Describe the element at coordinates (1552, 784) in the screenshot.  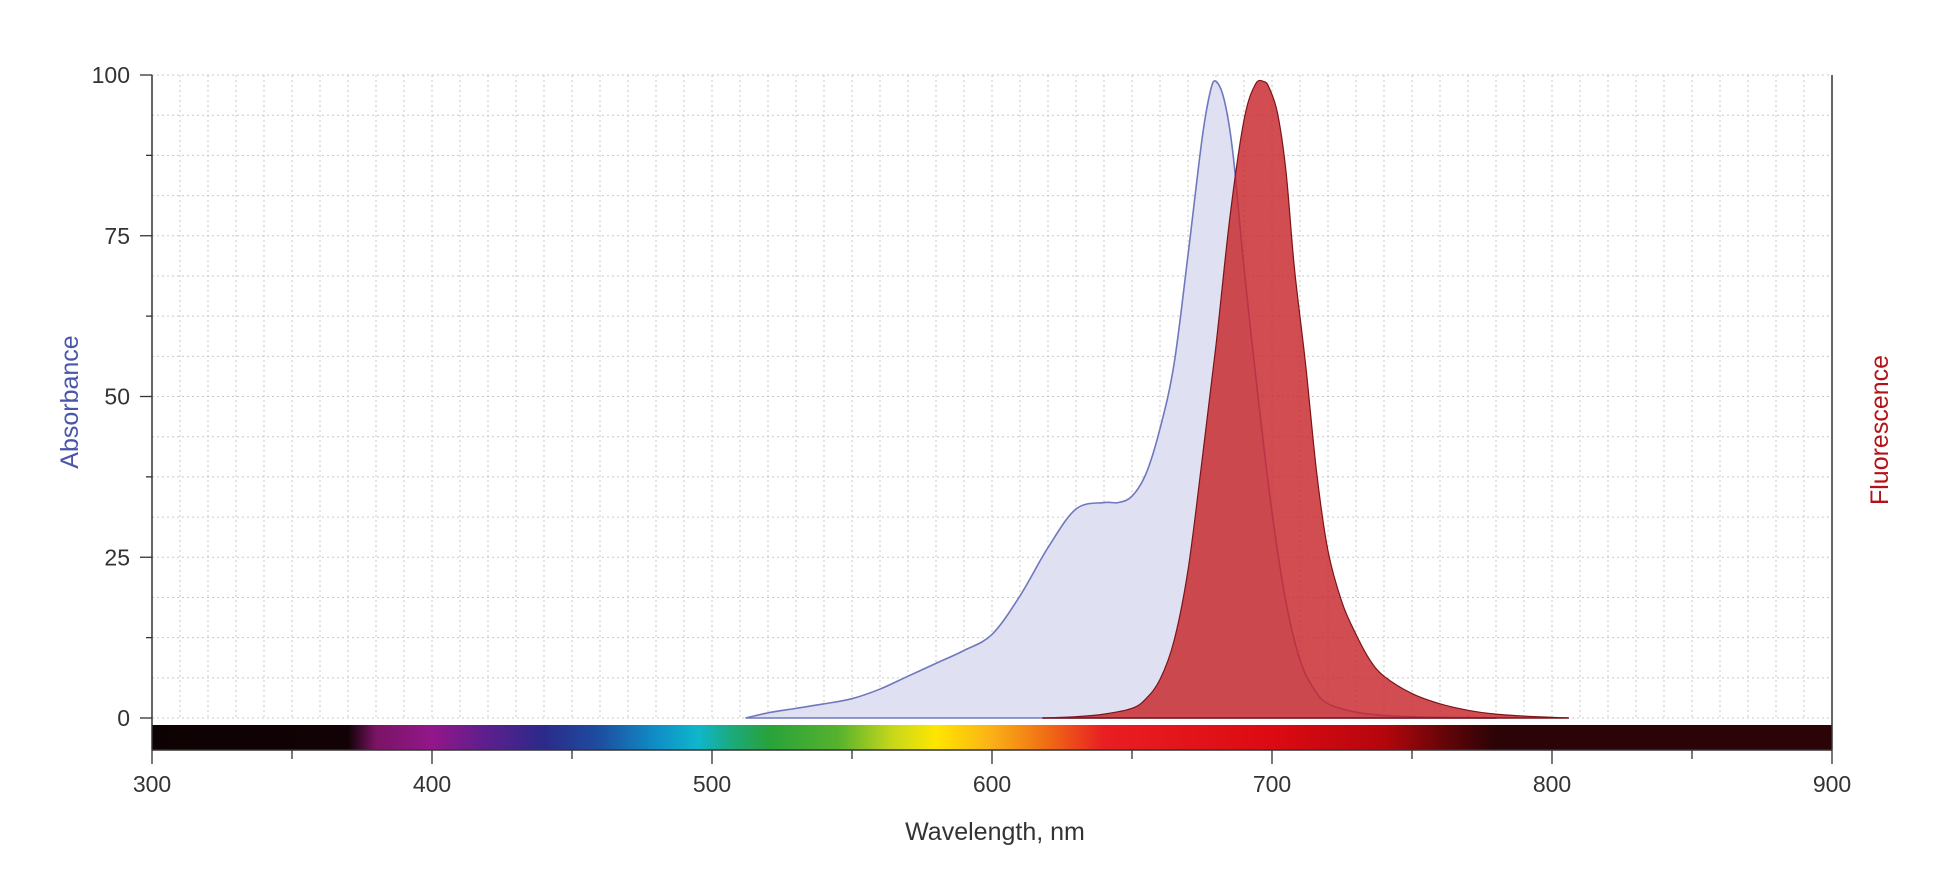
I see `x-tick-label: 800` at that location.